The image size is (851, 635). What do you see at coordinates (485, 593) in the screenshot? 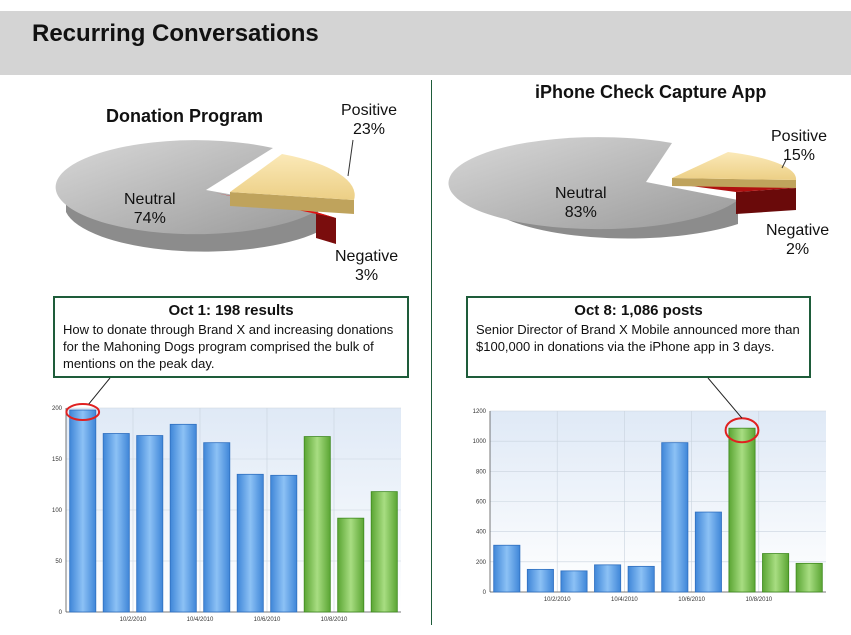
I see `rbar-ytick-label: 0` at bounding box center [485, 593].